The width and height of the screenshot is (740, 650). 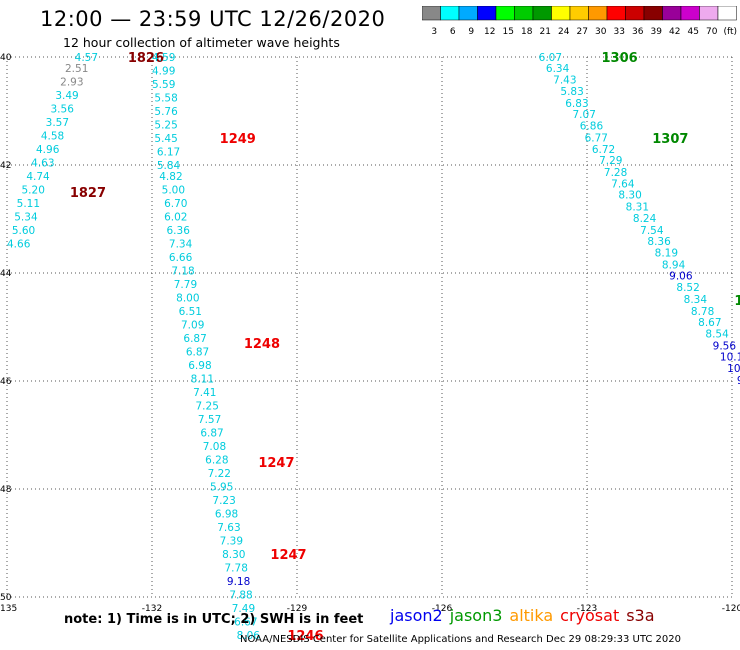 I want to click on wave-height-value: 9.06, so click(x=681, y=277).